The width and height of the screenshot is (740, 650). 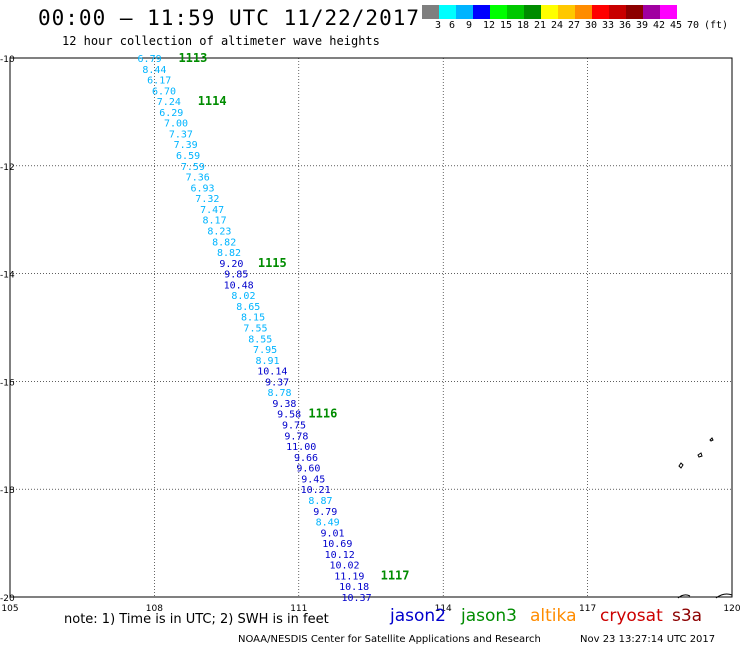 I want to click on lon-tick-label: 120, so click(x=731, y=609).